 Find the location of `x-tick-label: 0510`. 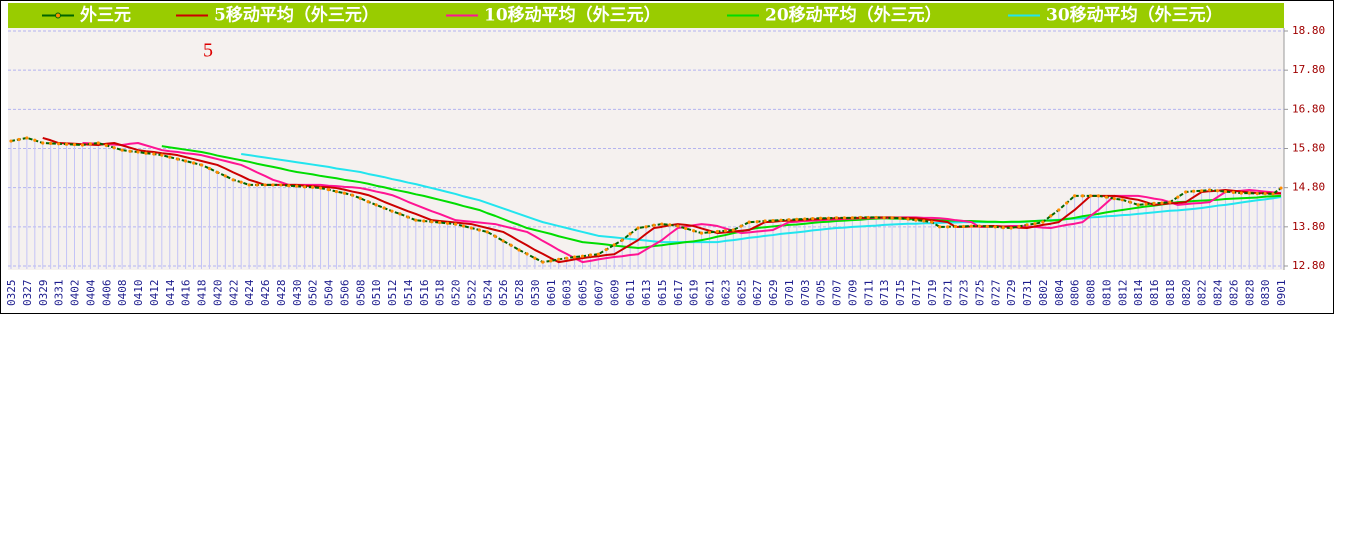

x-tick-label: 0510 is located at coordinates (376, 293).